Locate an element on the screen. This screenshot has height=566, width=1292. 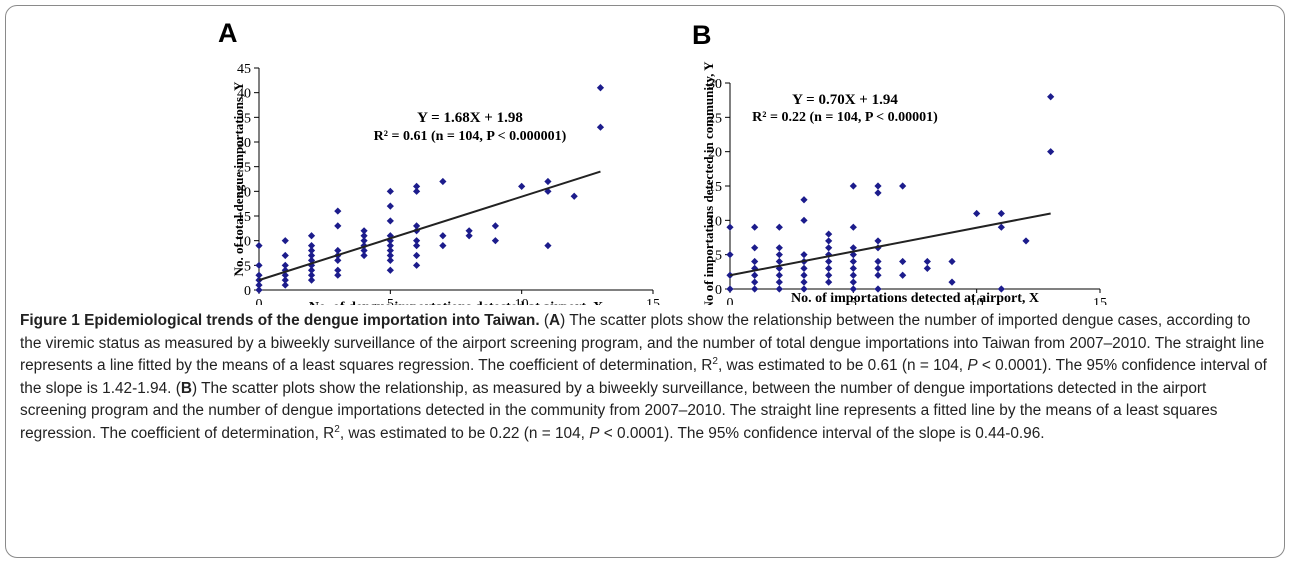
y-tick-label: 35 is located at coordinates (244, 118).